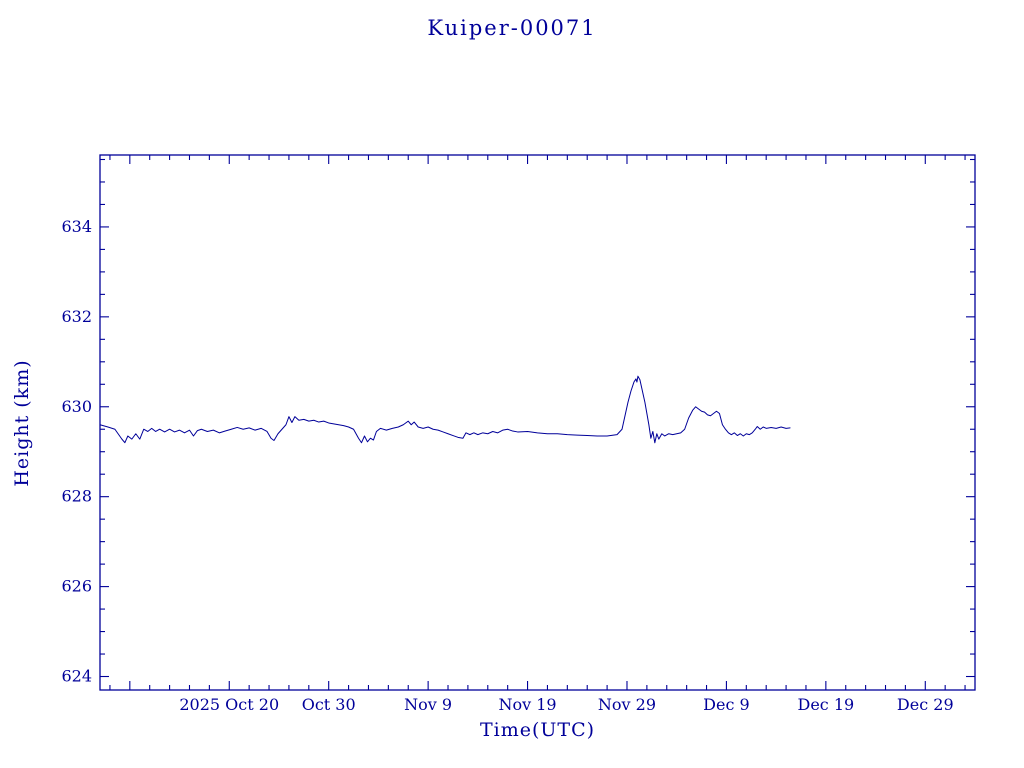 Image resolution: width=1024 pixels, height=768 pixels. What do you see at coordinates (76, 676) in the screenshot?
I see `y-tick-label: 624` at bounding box center [76, 676].